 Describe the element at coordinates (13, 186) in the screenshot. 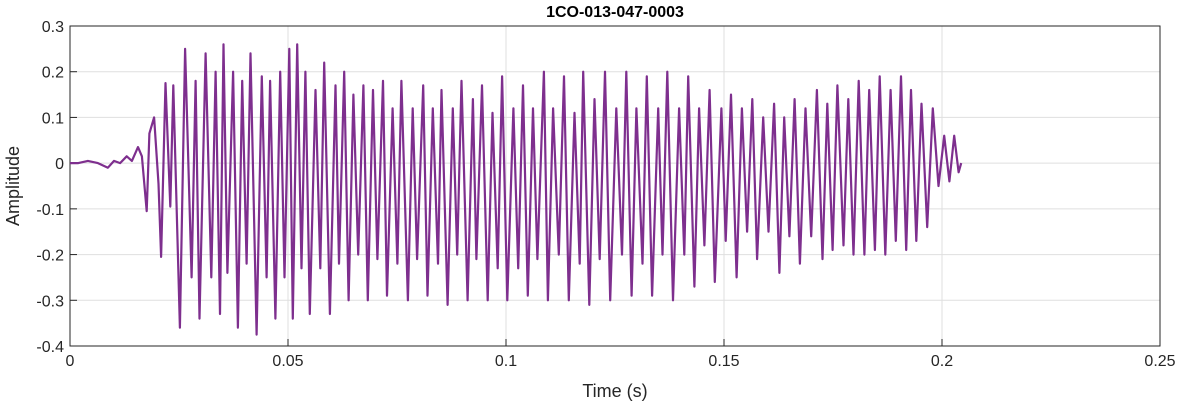

I see `y-axis-title: Amplitude` at that location.